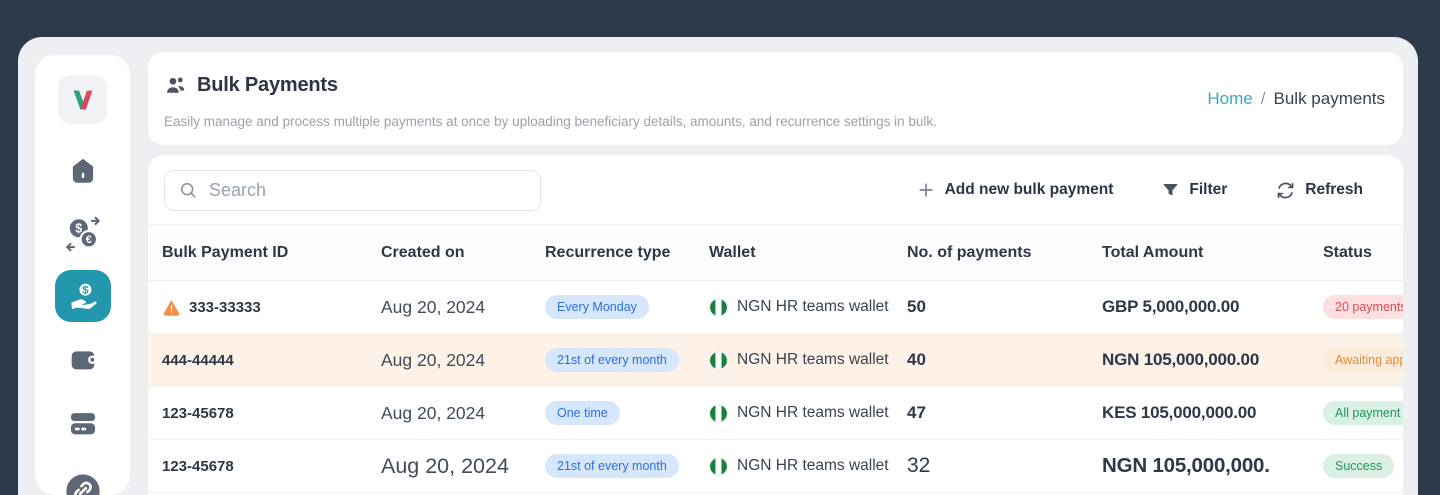 The width and height of the screenshot is (1440, 495). What do you see at coordinates (359, 190) in the screenshot?
I see `search-input` at bounding box center [359, 190].